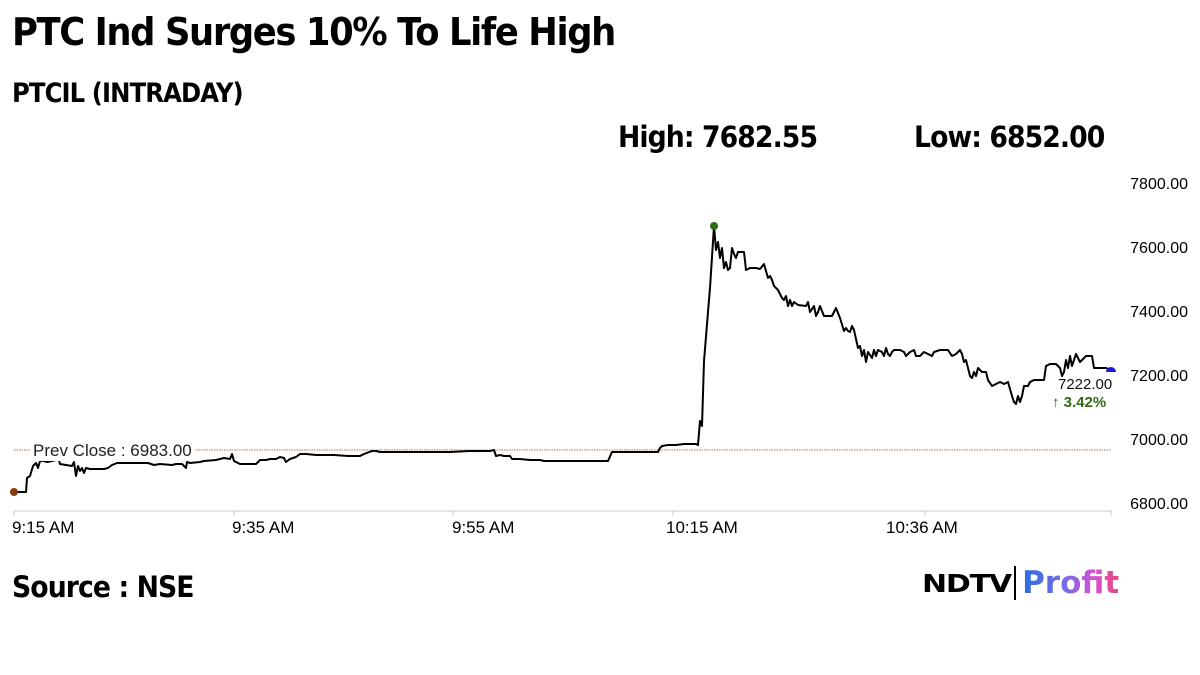 This screenshot has height=675, width=1200. Describe the element at coordinates (967, 583) in the screenshot. I see `logo-ndtv-text: NDTV` at that location.